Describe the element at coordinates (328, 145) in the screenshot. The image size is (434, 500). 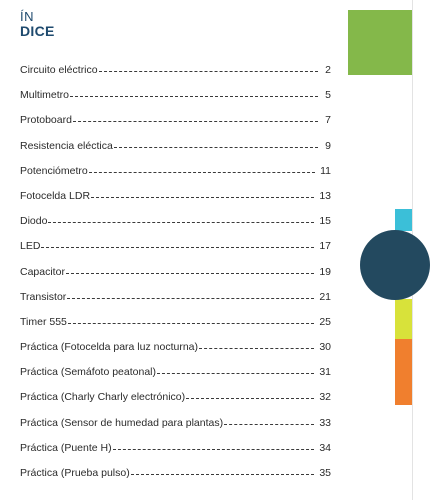
I see `toc-entry-page-number: 9` at that location.